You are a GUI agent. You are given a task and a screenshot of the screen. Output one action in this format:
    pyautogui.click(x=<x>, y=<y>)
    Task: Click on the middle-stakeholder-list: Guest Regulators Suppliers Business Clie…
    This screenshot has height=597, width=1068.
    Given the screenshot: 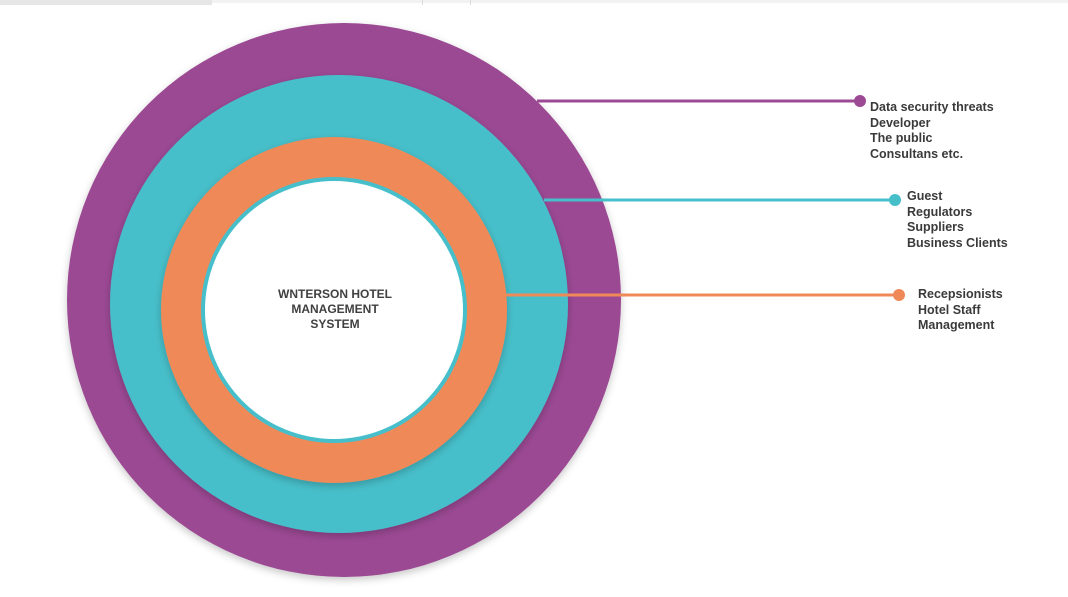 What is the action you would take?
    pyautogui.click(x=957, y=220)
    